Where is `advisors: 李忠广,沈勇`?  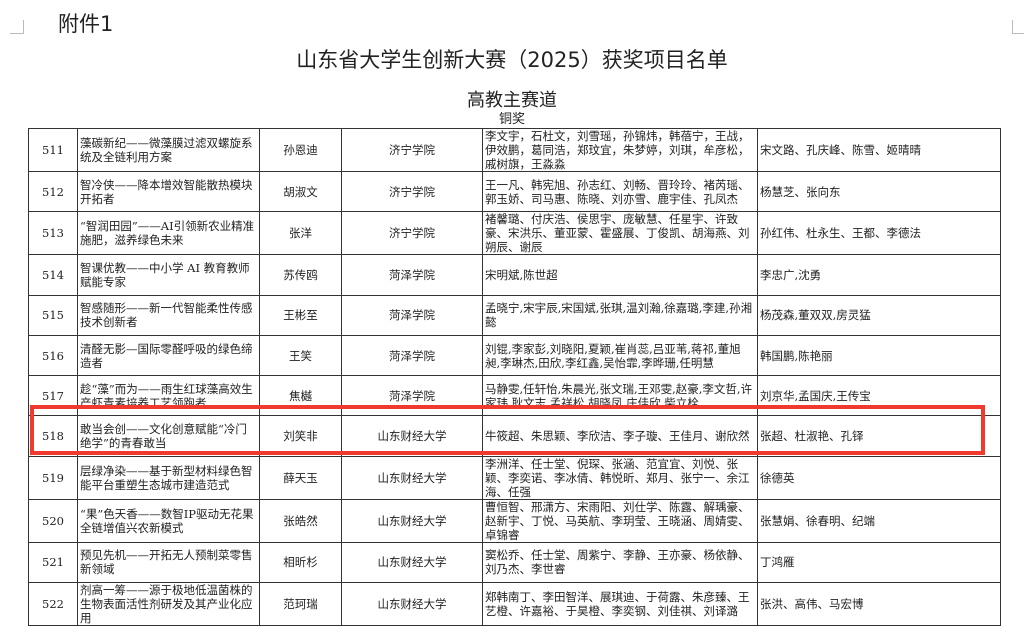 advisors: 李忠广,沈勇 is located at coordinates (879, 275).